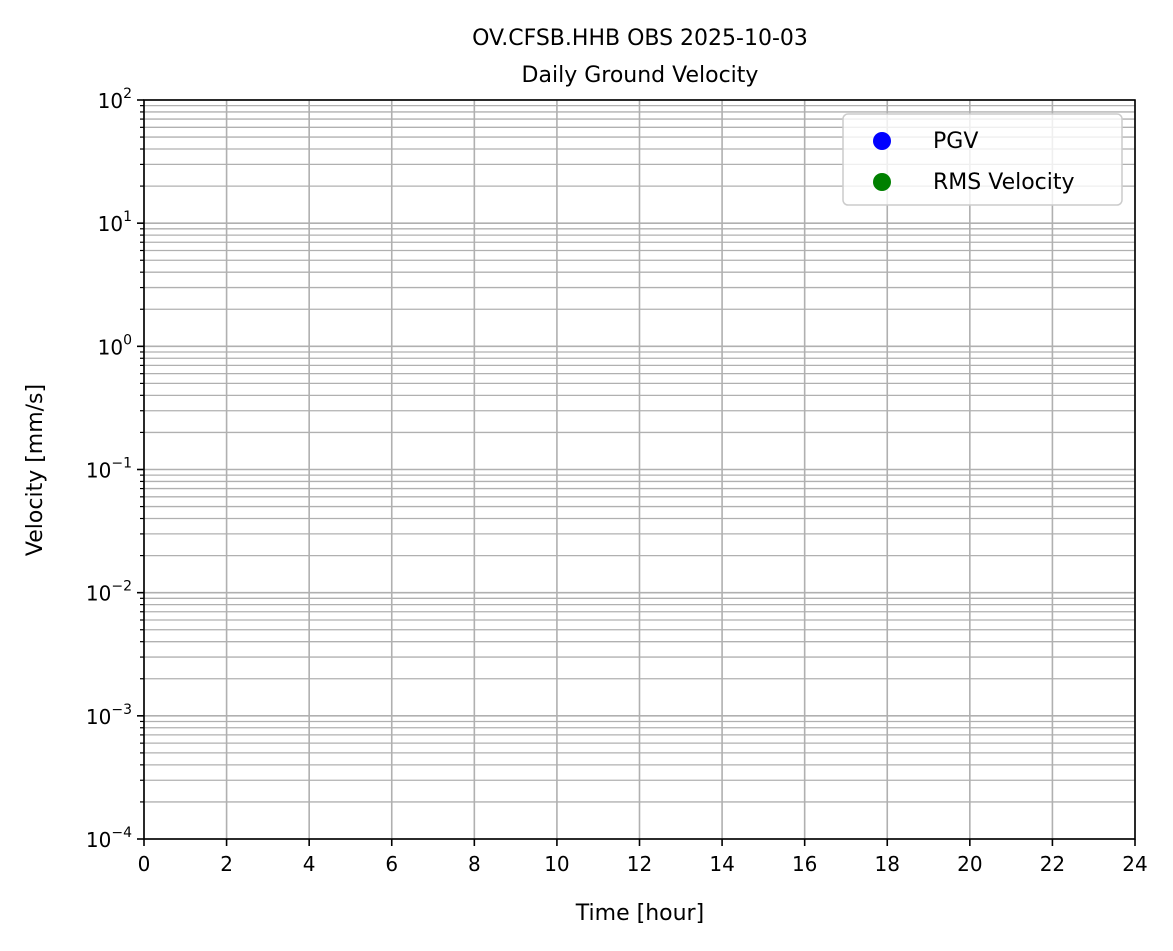  I want to click on y-tick-label: 10⁻¹, so click(109, 469).